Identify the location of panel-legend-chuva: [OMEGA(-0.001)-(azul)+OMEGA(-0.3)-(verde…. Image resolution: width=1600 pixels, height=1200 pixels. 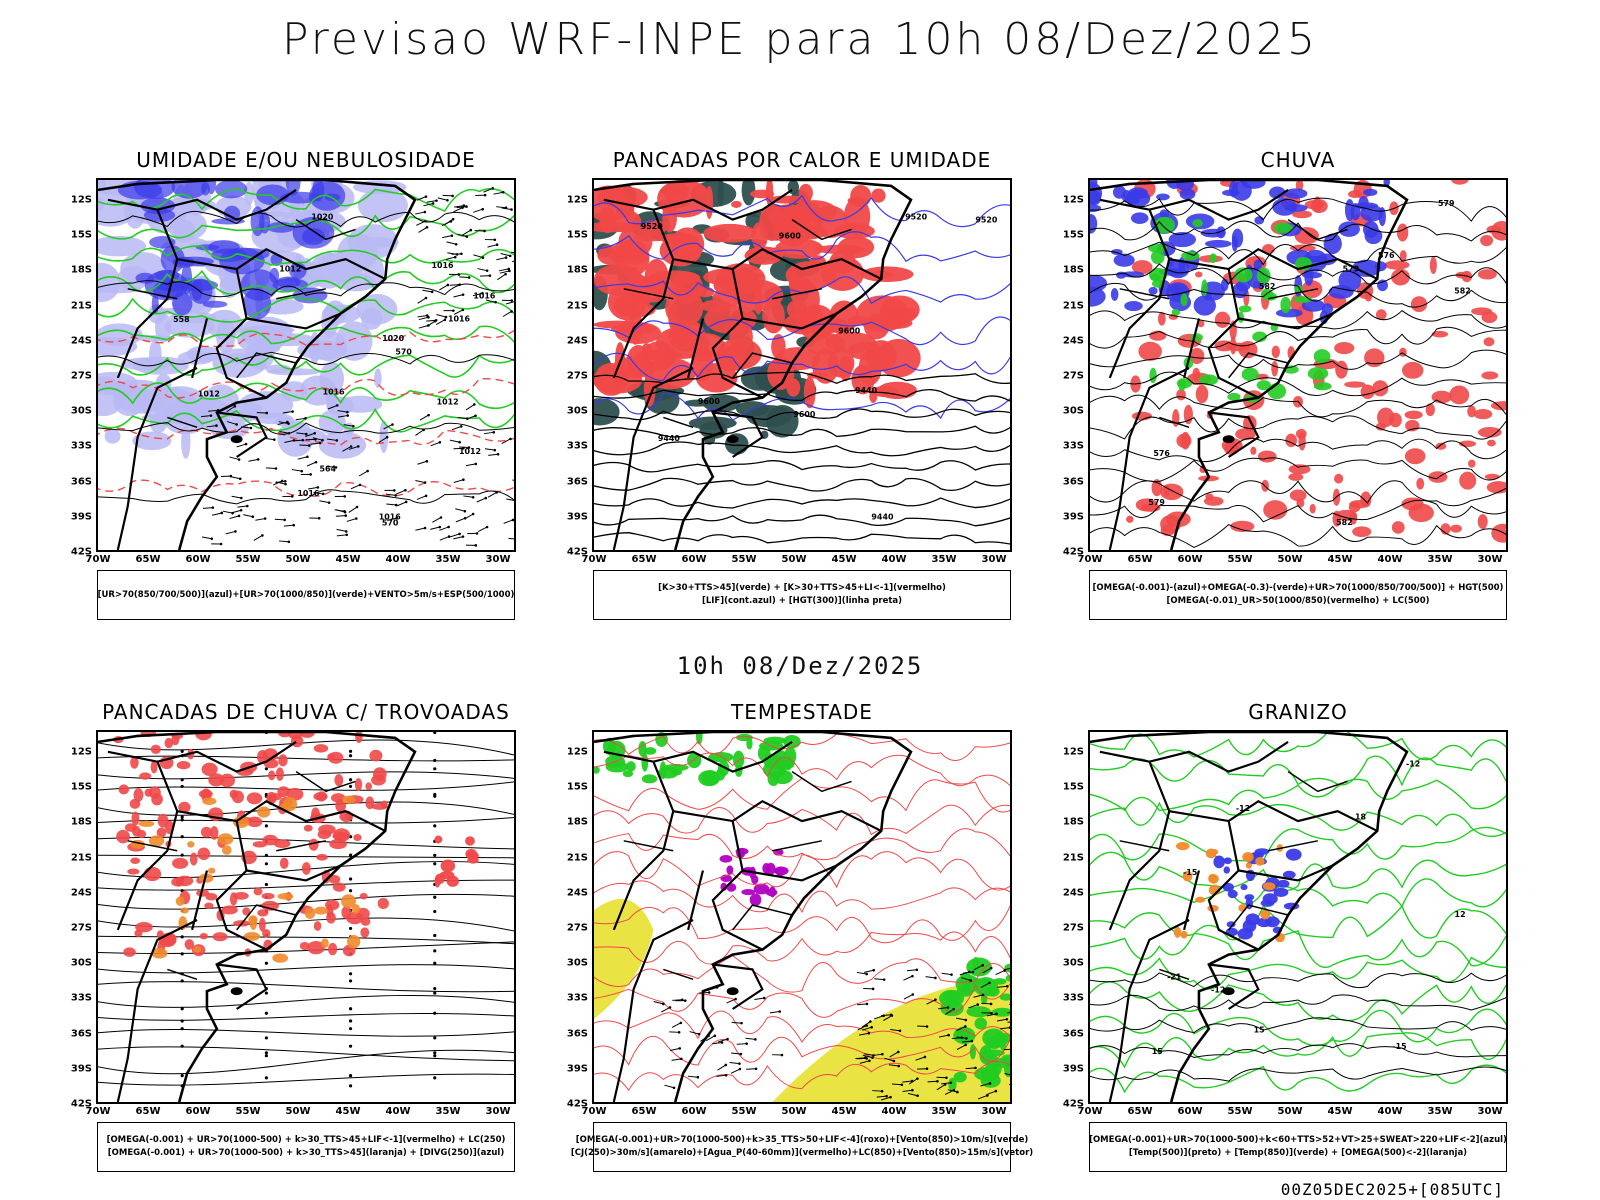
(1298, 595).